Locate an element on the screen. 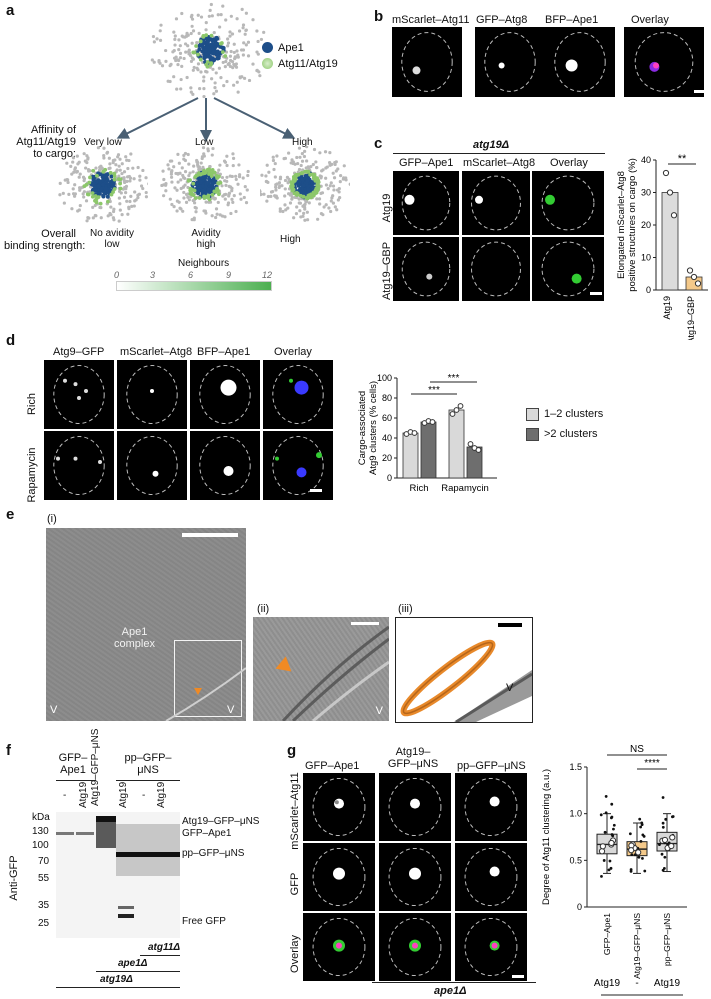  c-row-1: Atg19 is located at coordinates (387, 208).